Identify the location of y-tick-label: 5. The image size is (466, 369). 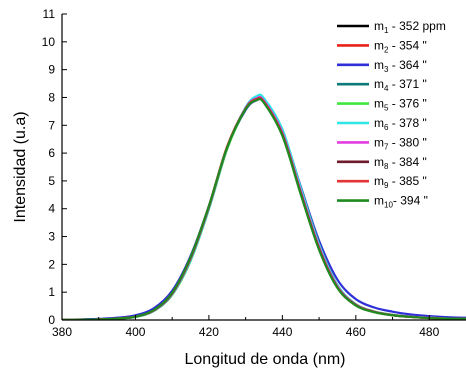
(51, 181).